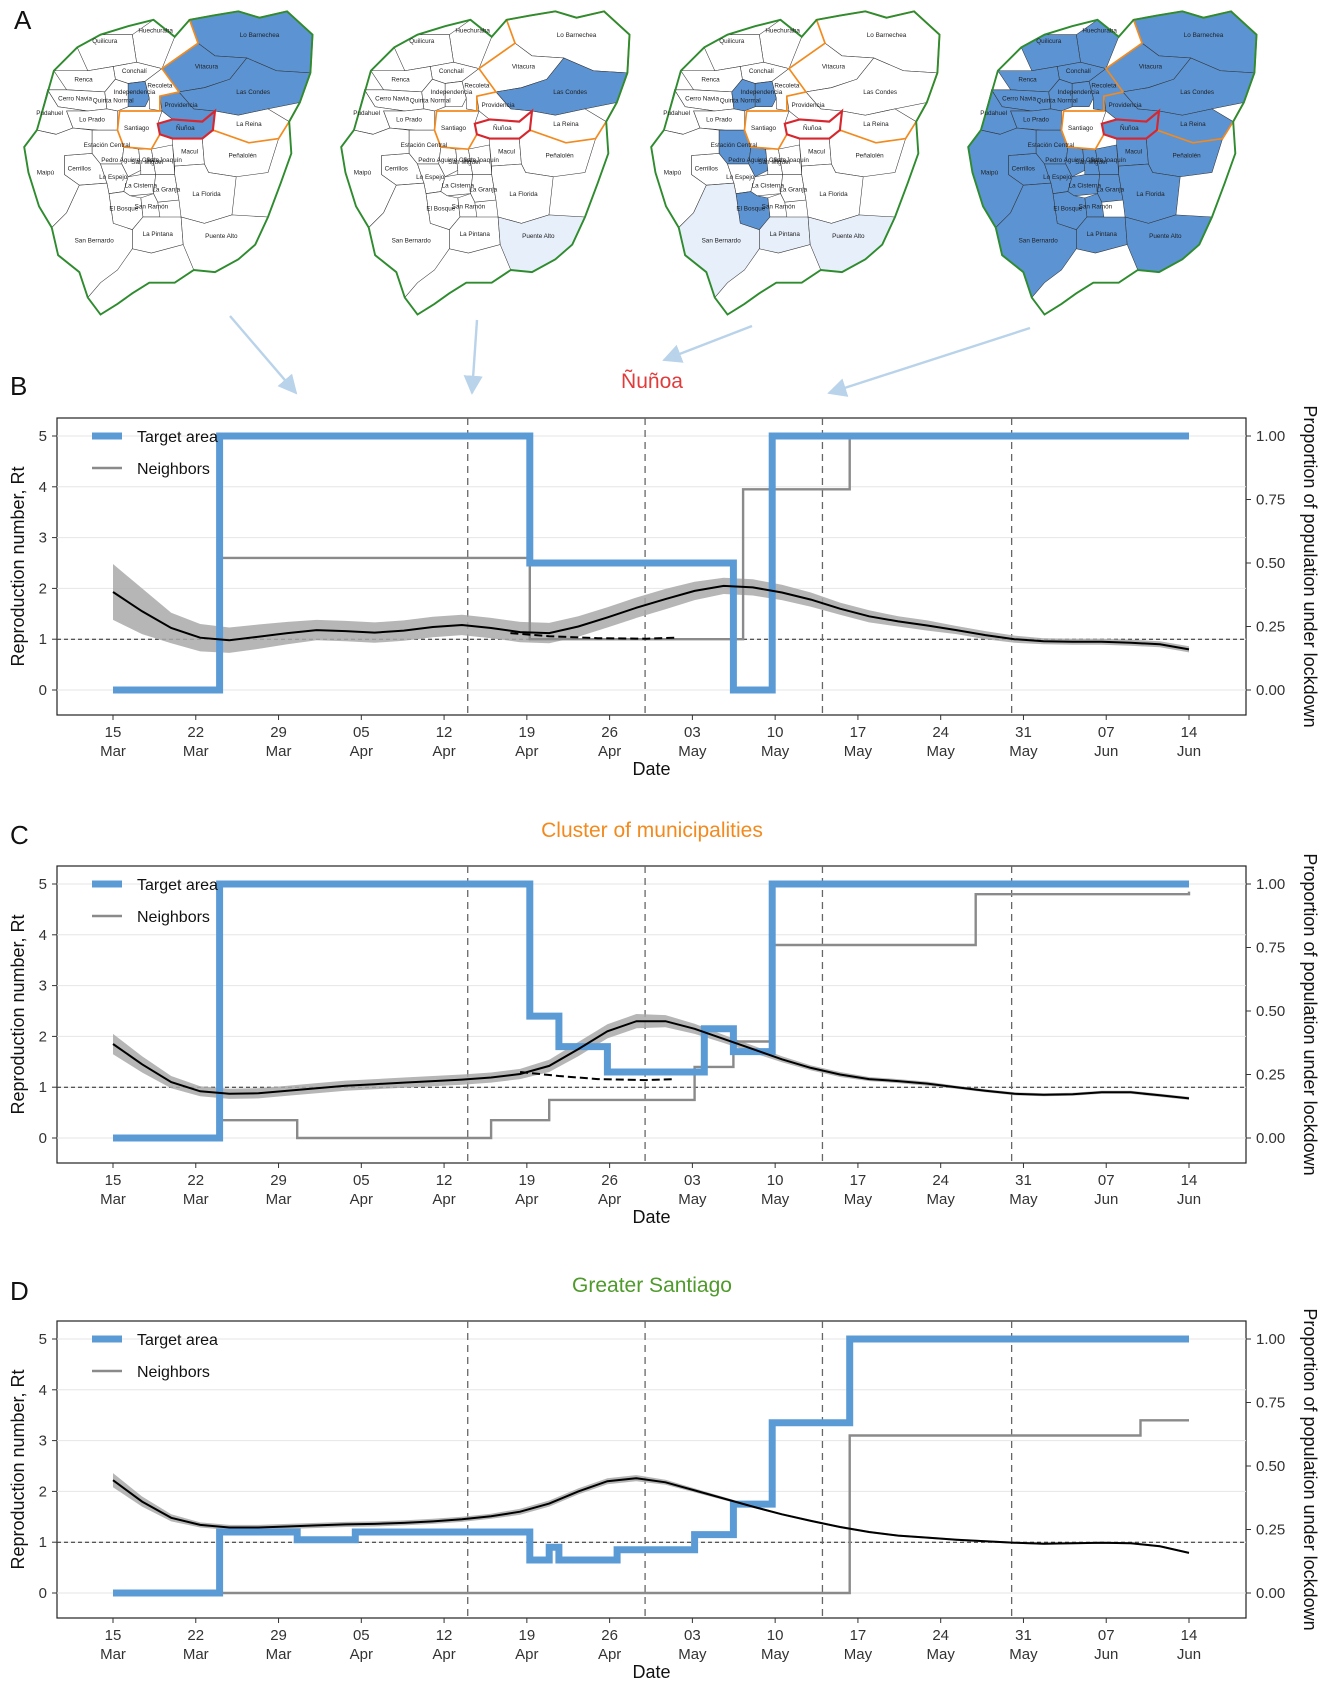 The height and width of the screenshot is (1694, 1322). Describe the element at coordinates (392, 98) in the screenshot. I see `map-label: Cerro Navia` at that location.